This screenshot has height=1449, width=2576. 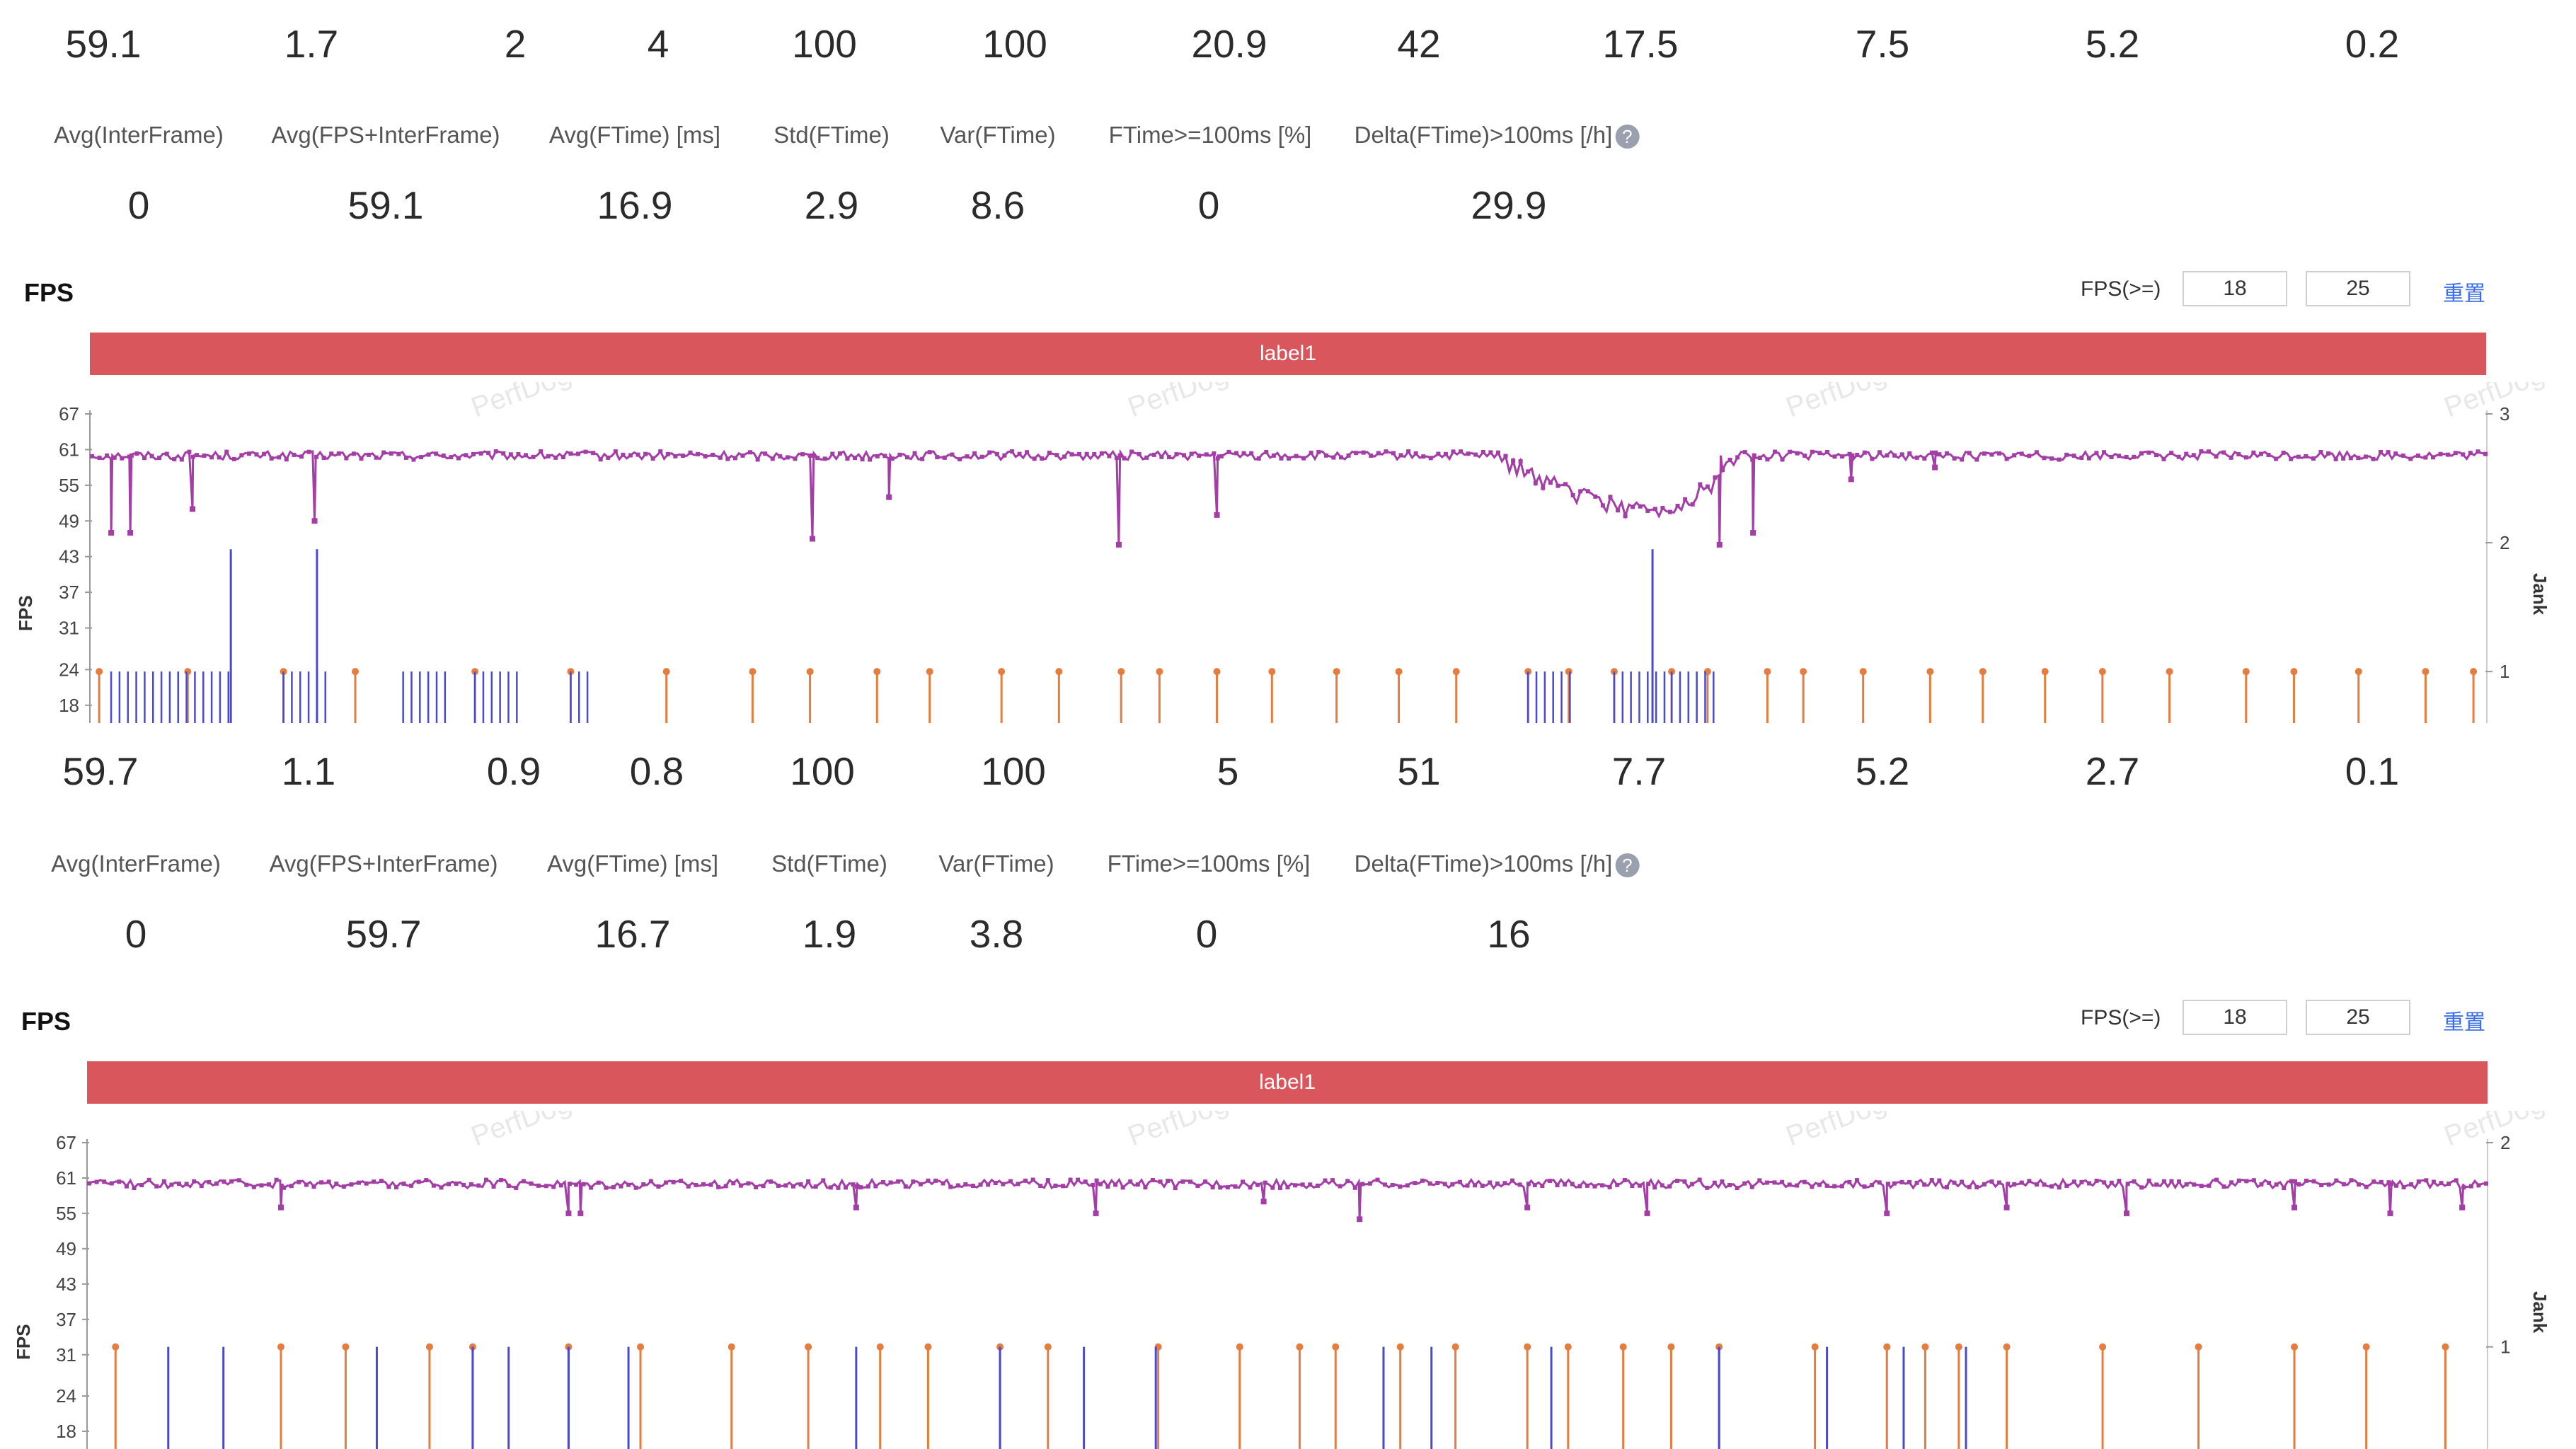 What do you see at coordinates (632, 934) in the screenshot?
I see `metric-value: 16.7` at bounding box center [632, 934].